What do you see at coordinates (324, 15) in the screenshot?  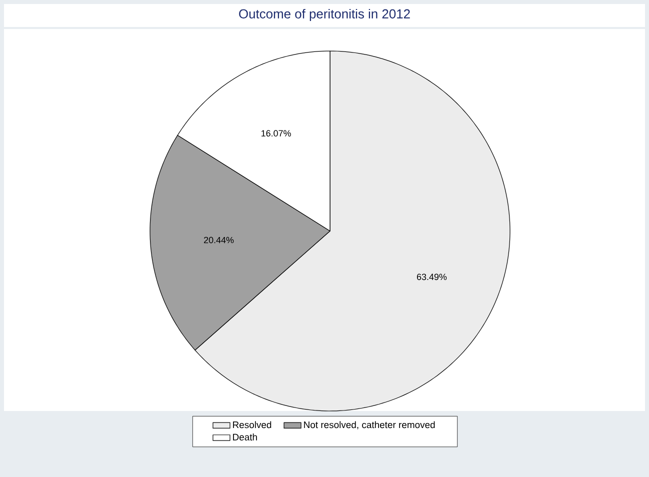 I see `chart-title: Outcome of peritonitis in 2012` at bounding box center [324, 15].